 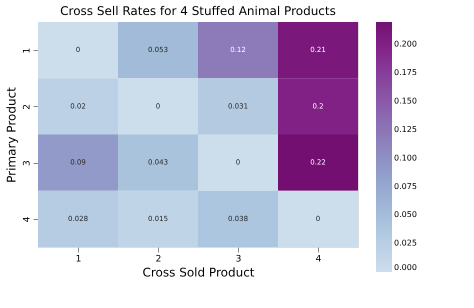 I want to click on color-bar-label: 0.125, so click(x=405, y=129).